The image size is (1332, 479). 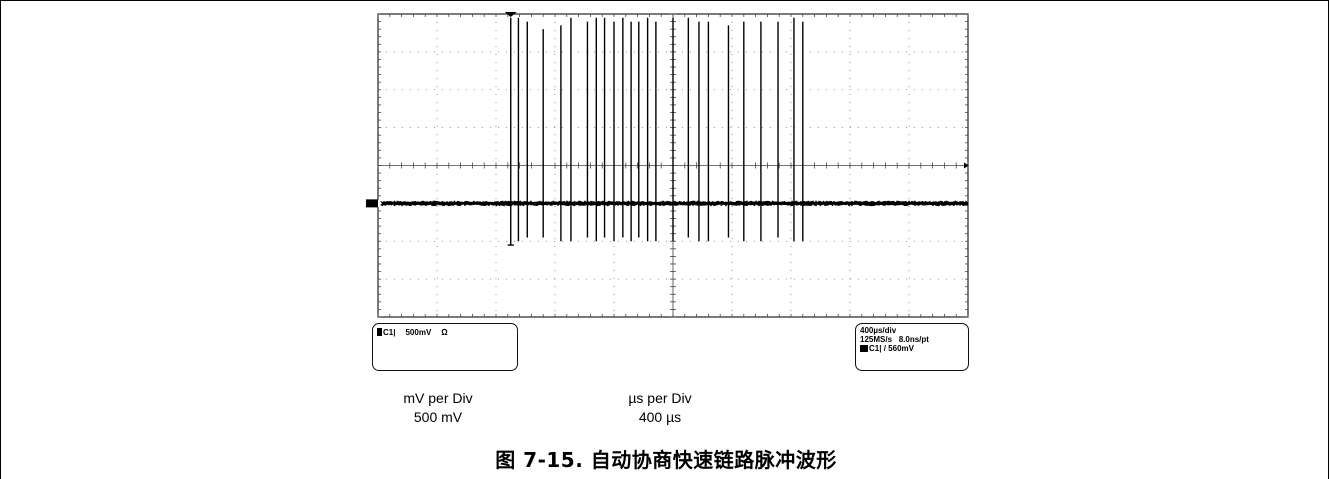 I want to click on channel-marker-icon, so click(x=379, y=332).